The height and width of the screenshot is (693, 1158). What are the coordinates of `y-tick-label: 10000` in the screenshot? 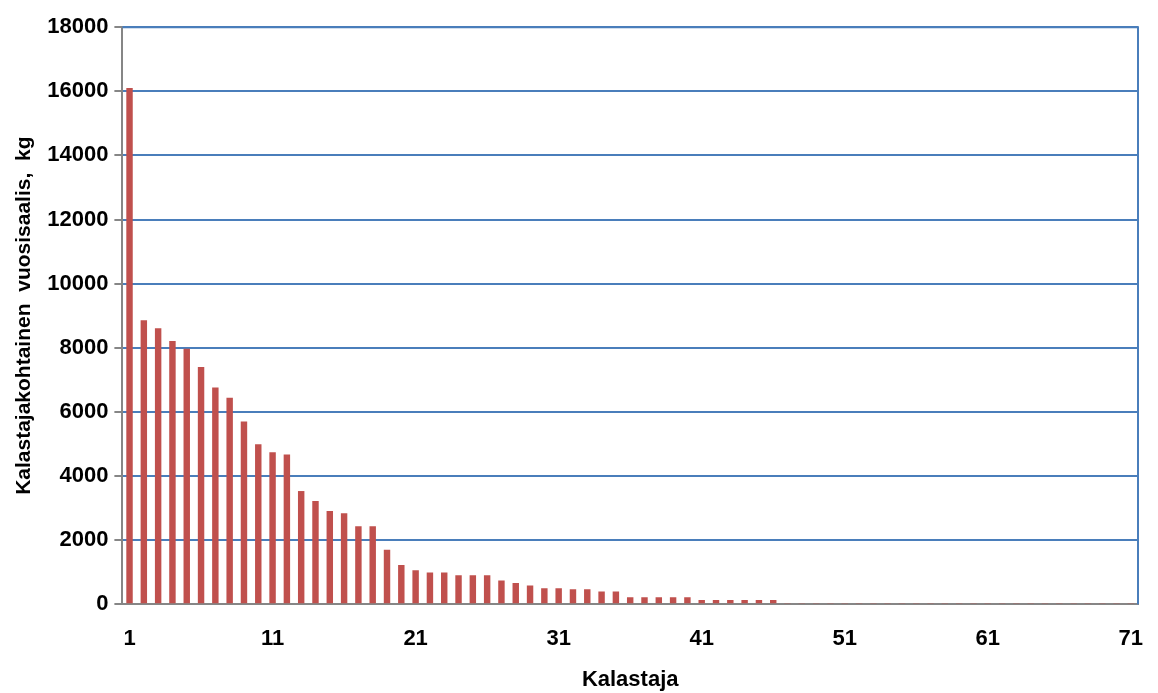 It's located at (78, 282).